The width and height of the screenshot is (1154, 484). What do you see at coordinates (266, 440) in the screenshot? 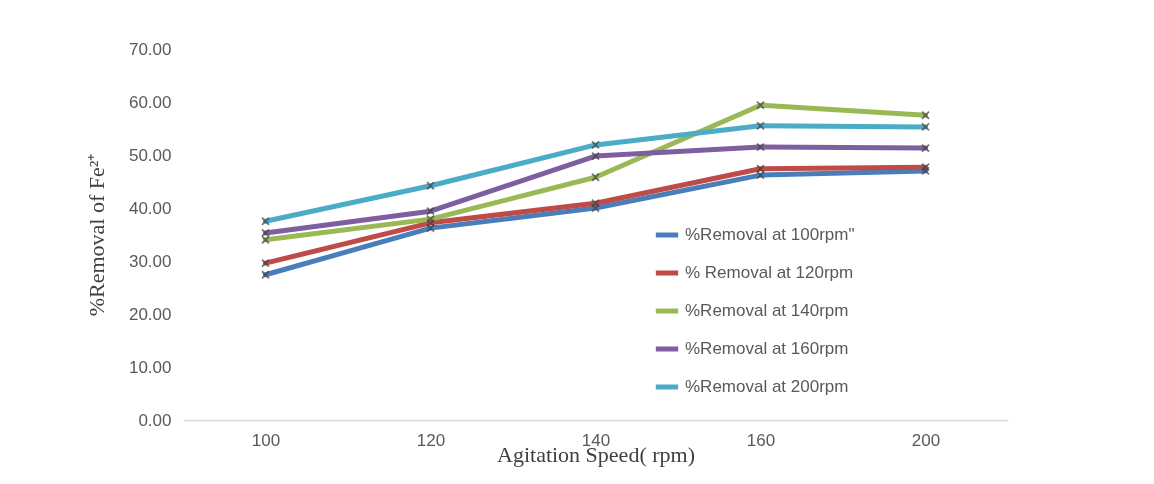
I see `x-tick-label: 100` at bounding box center [266, 440].